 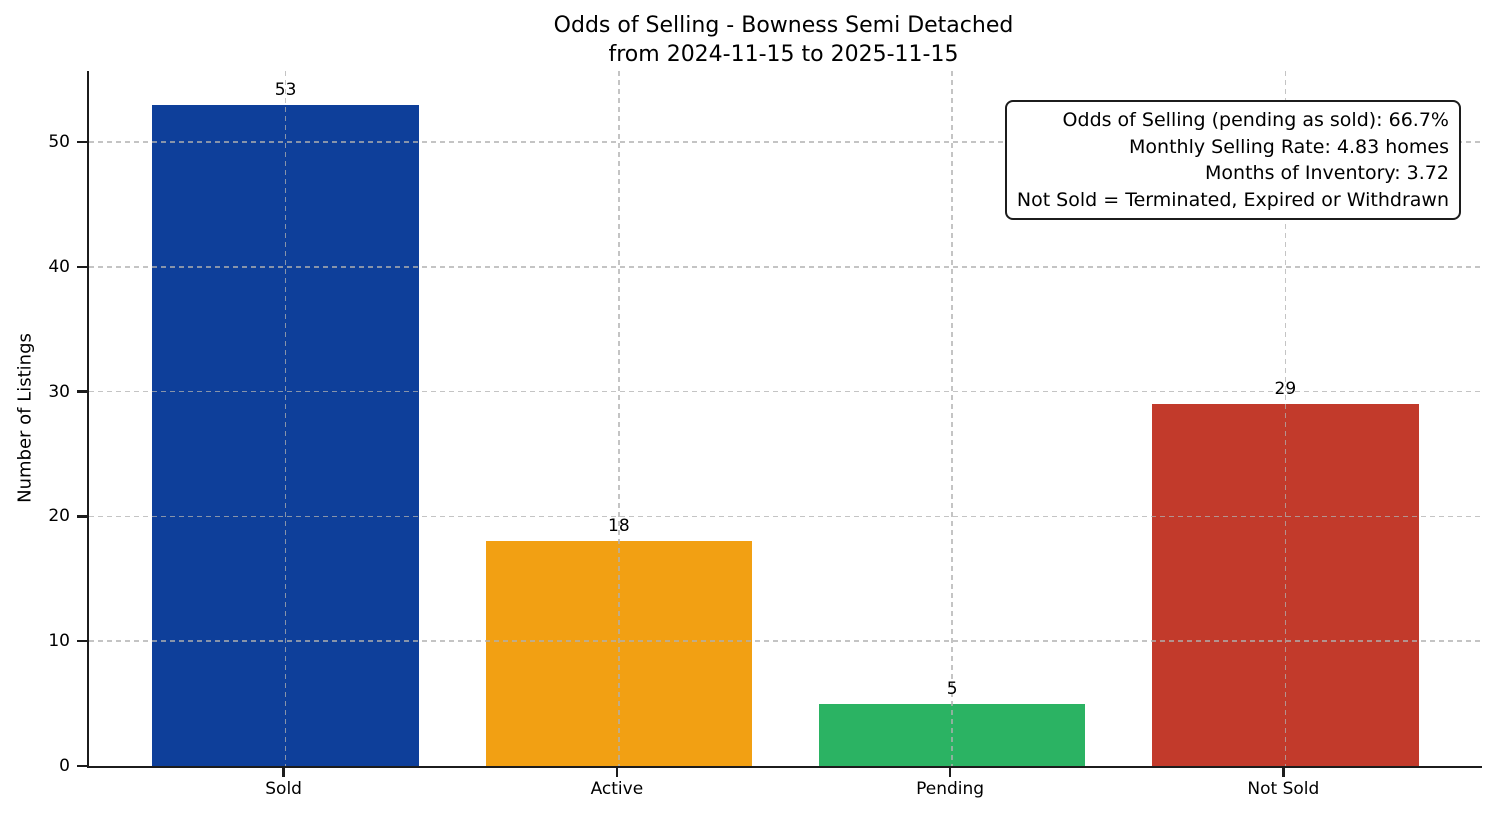 I want to click on chart-title-line2: from 2024-11-15 to 2025-11-15, so click(x=783, y=54).